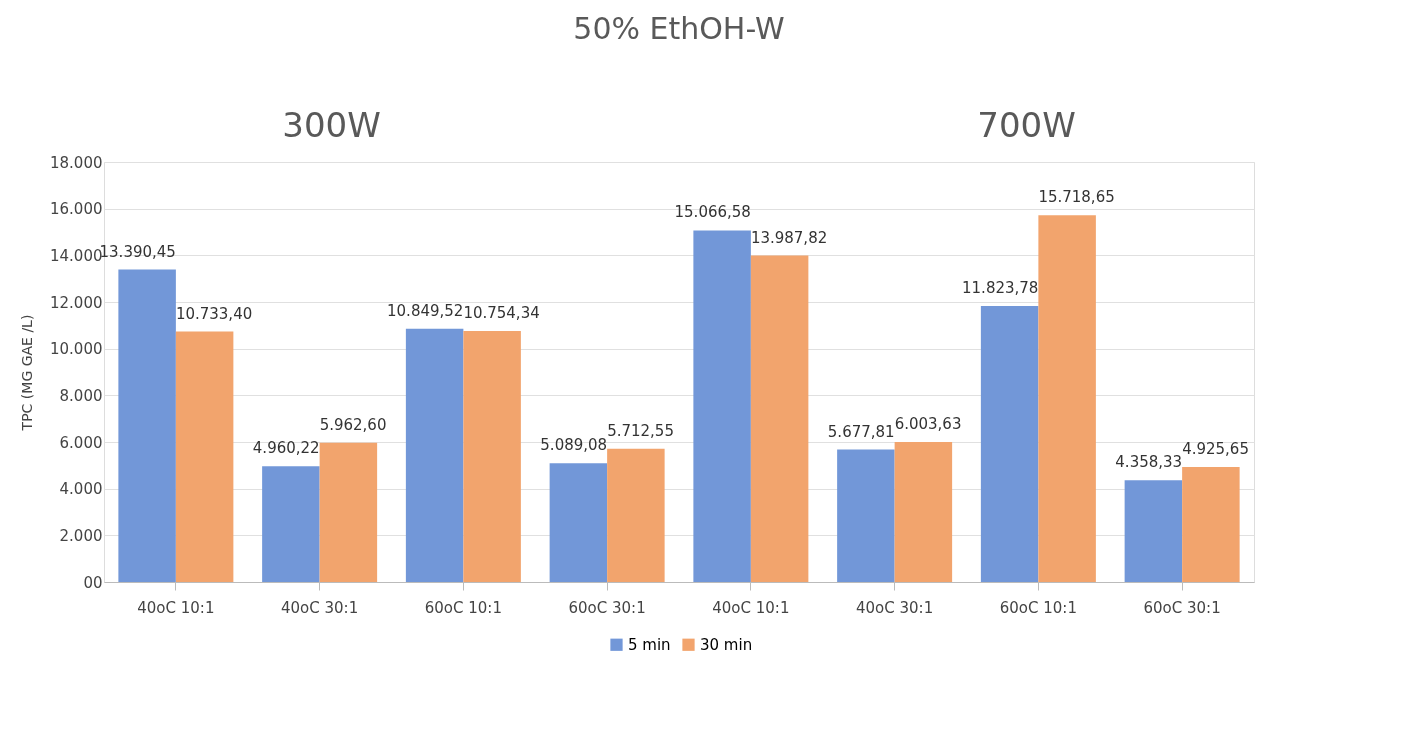 This screenshot has height=747, width=1424. Describe the element at coordinates (27, 373) in the screenshot. I see `y-axis-title: TPC (MG GAE /L)` at that location.